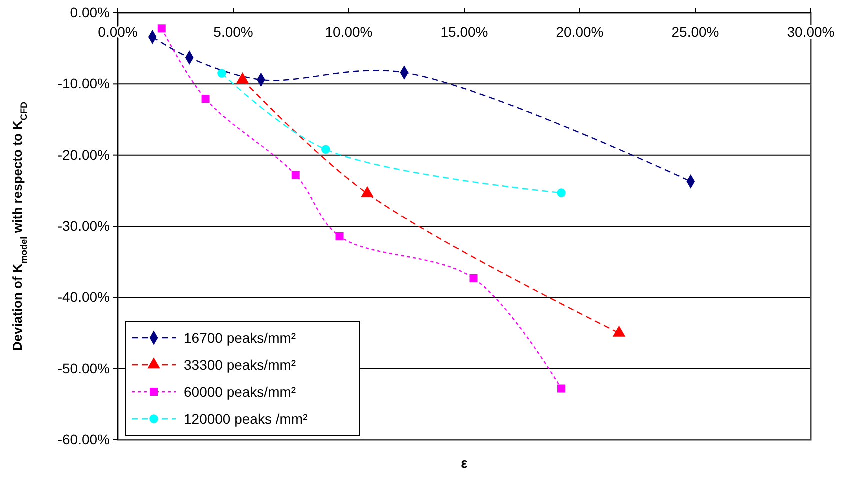  What do you see at coordinates (234, 32) in the screenshot?
I see `x-tick-label: 5.00%` at bounding box center [234, 32].